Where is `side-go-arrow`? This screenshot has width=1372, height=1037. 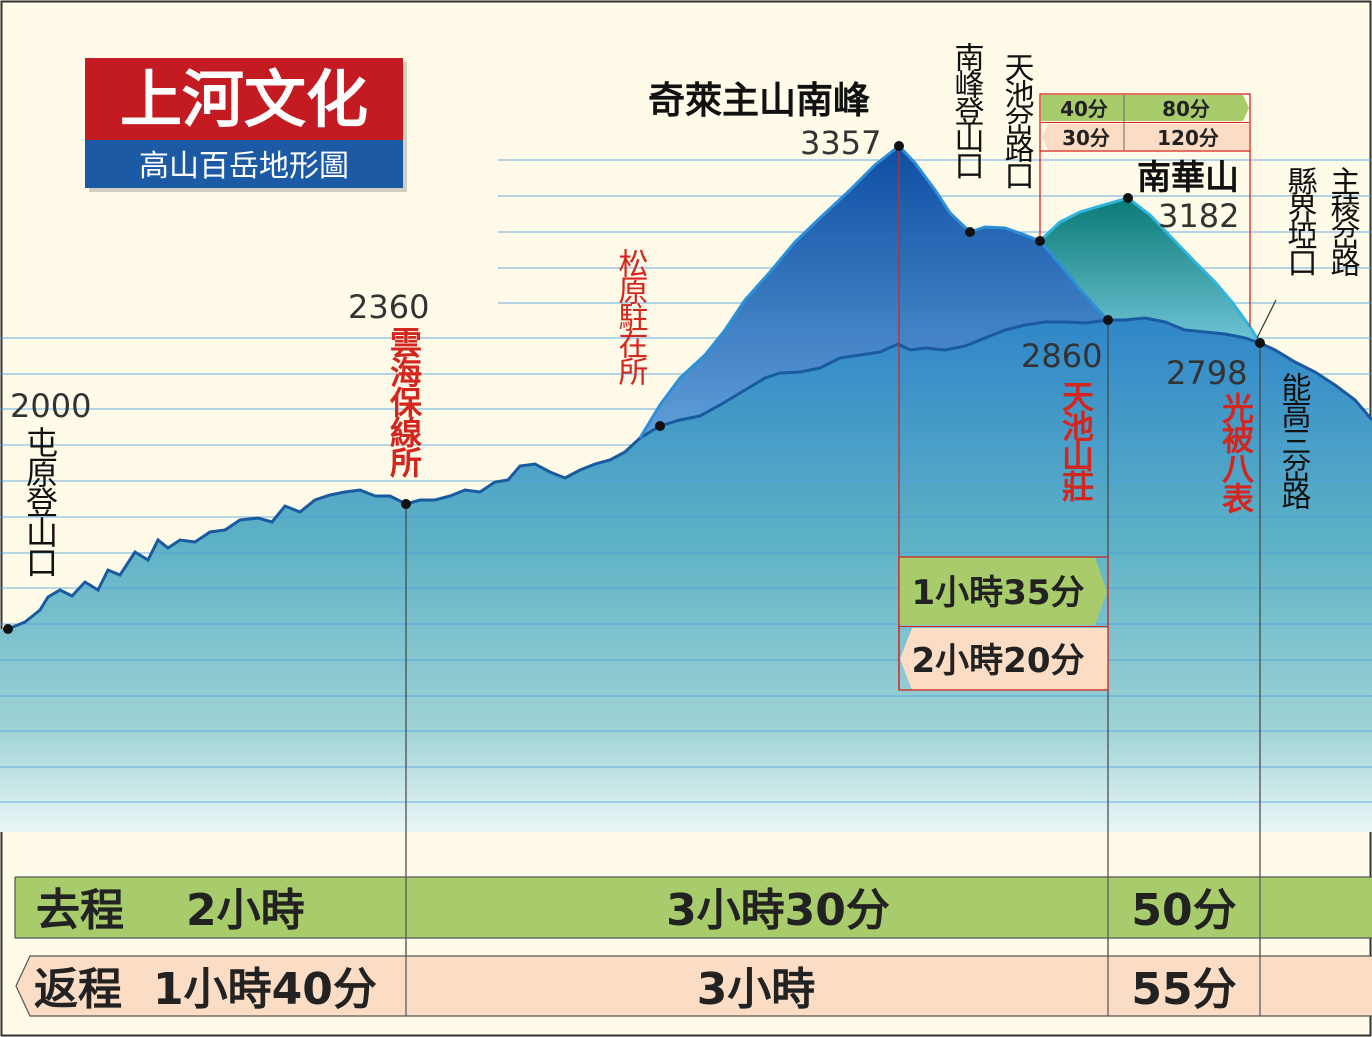 side-go-arrow is located at coordinates (1003, 591).